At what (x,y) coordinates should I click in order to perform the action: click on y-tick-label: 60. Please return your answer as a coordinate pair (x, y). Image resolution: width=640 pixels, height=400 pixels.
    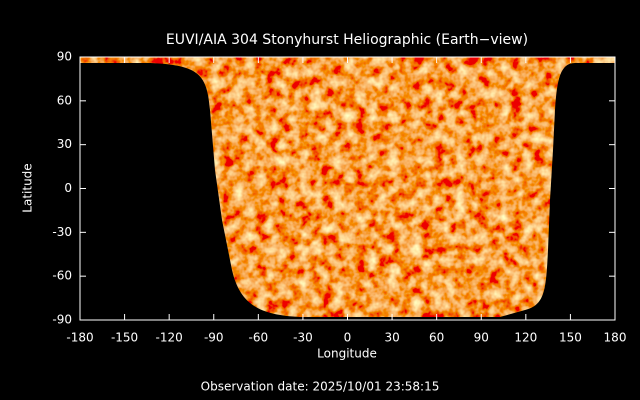
    Looking at the image, I should click on (64, 100).